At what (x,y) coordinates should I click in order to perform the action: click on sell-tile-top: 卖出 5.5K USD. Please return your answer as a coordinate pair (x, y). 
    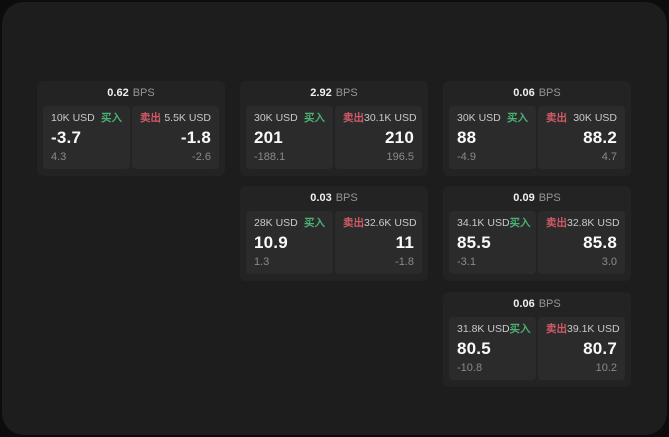
    Looking at the image, I should click on (175, 118).